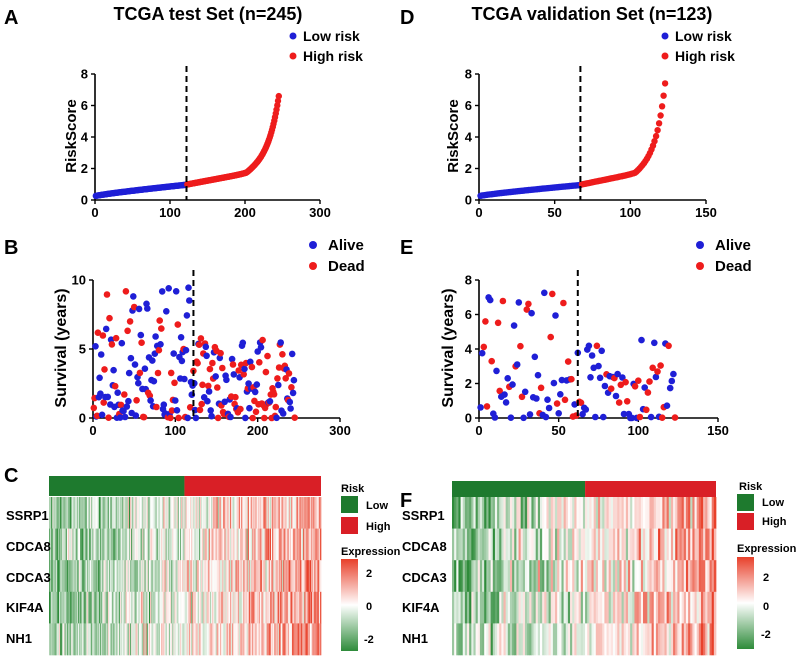 The image size is (796, 657). What do you see at coordinates (468, 200) in the screenshot?
I see `plot-d-y-tick-label: 0` at bounding box center [468, 200].